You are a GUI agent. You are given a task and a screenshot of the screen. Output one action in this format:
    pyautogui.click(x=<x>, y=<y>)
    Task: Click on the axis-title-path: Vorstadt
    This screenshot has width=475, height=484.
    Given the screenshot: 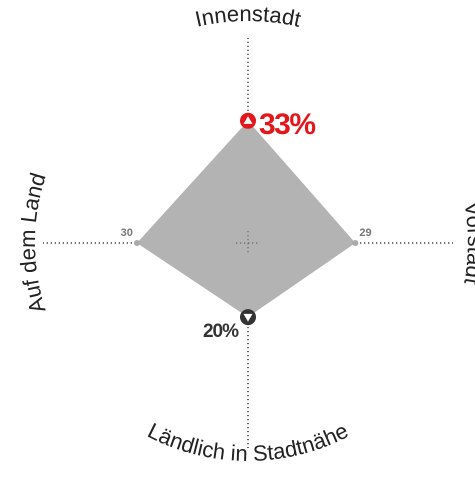 What is the action you would take?
    pyautogui.click(x=467, y=243)
    